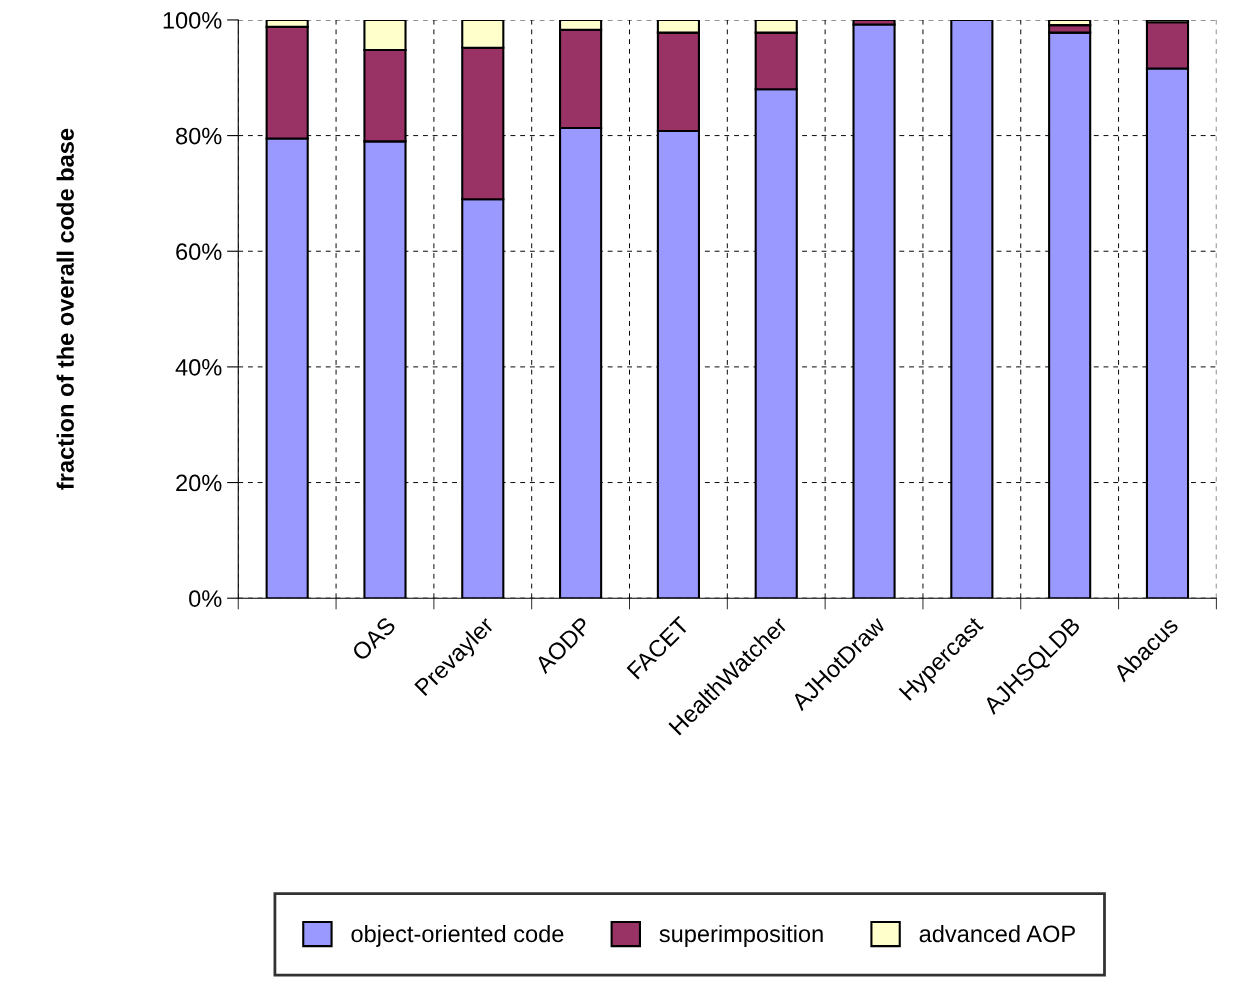 This screenshot has height=997, width=1254. What do you see at coordinates (199, 483) in the screenshot?
I see `y-tick-label: 20%` at bounding box center [199, 483].